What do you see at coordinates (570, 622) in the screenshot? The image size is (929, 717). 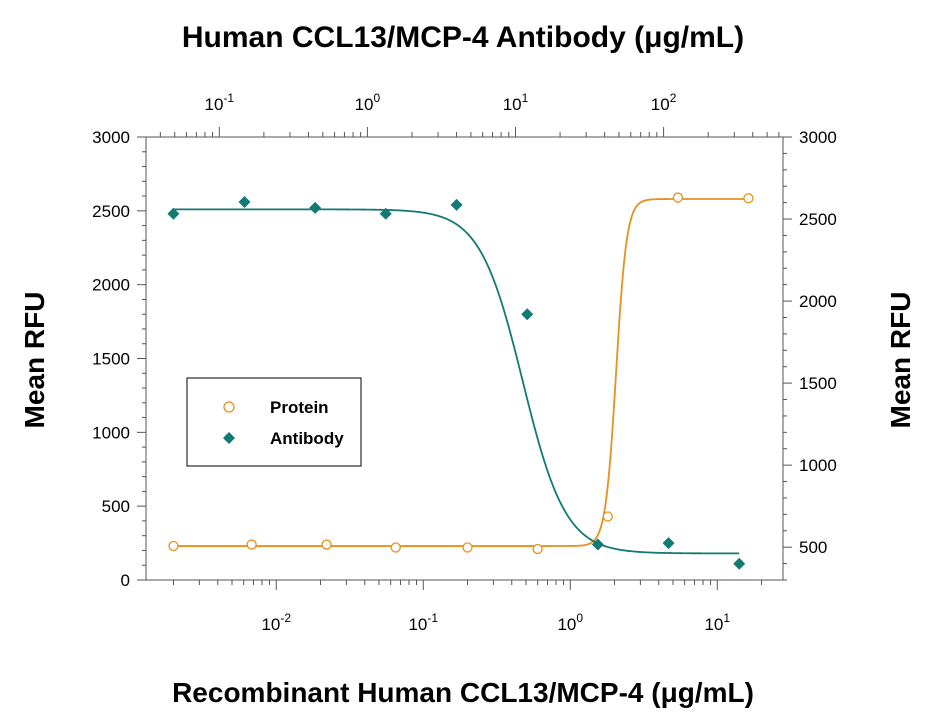 I see `x-tick-label: 10⁰` at bounding box center [570, 622].